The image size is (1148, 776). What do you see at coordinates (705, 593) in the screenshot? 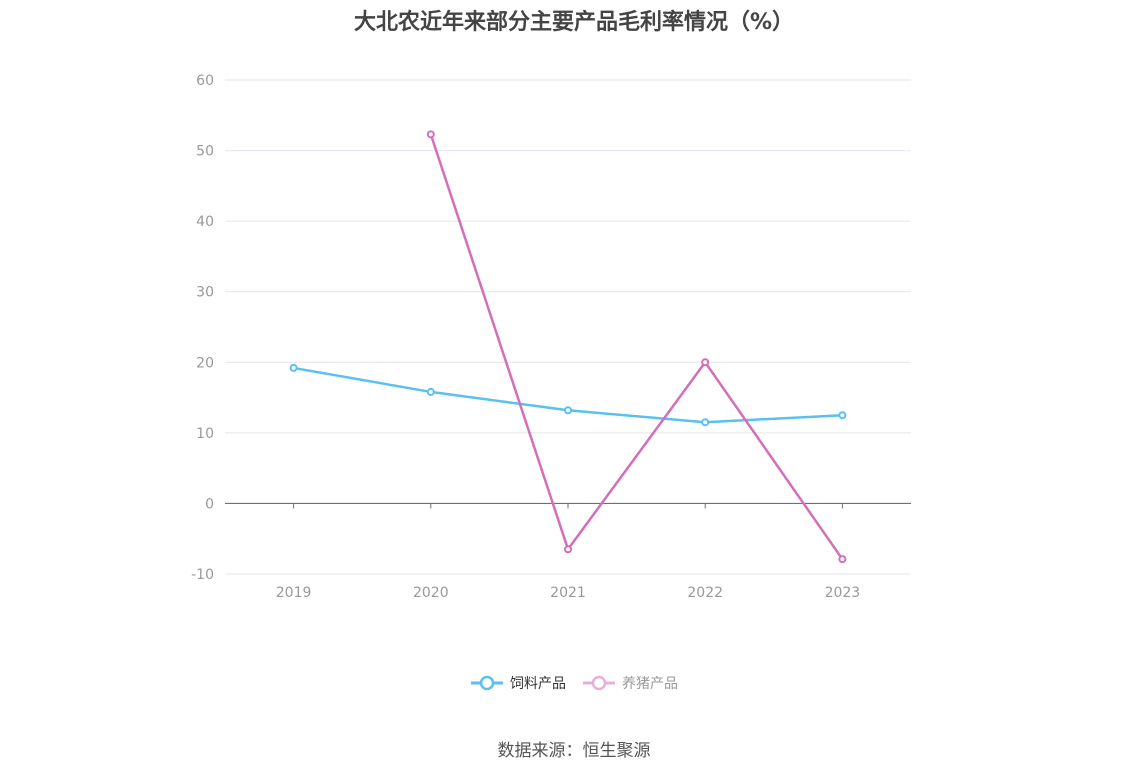
I see `x-tick-label: 2022` at bounding box center [705, 593].